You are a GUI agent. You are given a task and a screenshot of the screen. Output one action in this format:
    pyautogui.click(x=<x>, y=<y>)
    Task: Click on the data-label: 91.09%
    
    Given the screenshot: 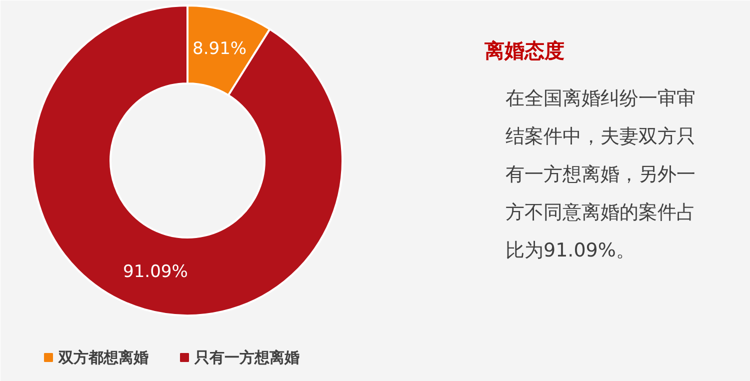 What is the action you would take?
    pyautogui.click(x=155, y=272)
    